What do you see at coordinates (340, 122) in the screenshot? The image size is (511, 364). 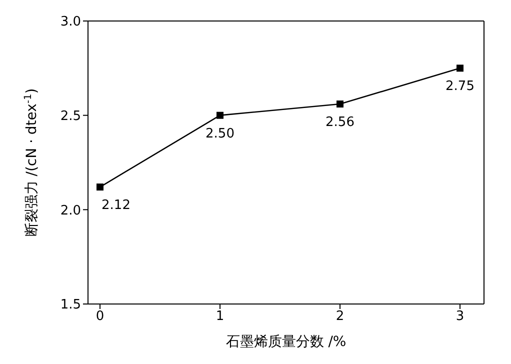 I see `data-label: 2.56` at bounding box center [340, 122].